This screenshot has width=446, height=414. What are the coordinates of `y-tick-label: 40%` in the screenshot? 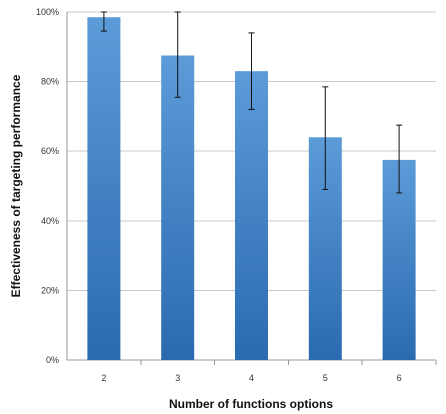 It's located at (50, 221).